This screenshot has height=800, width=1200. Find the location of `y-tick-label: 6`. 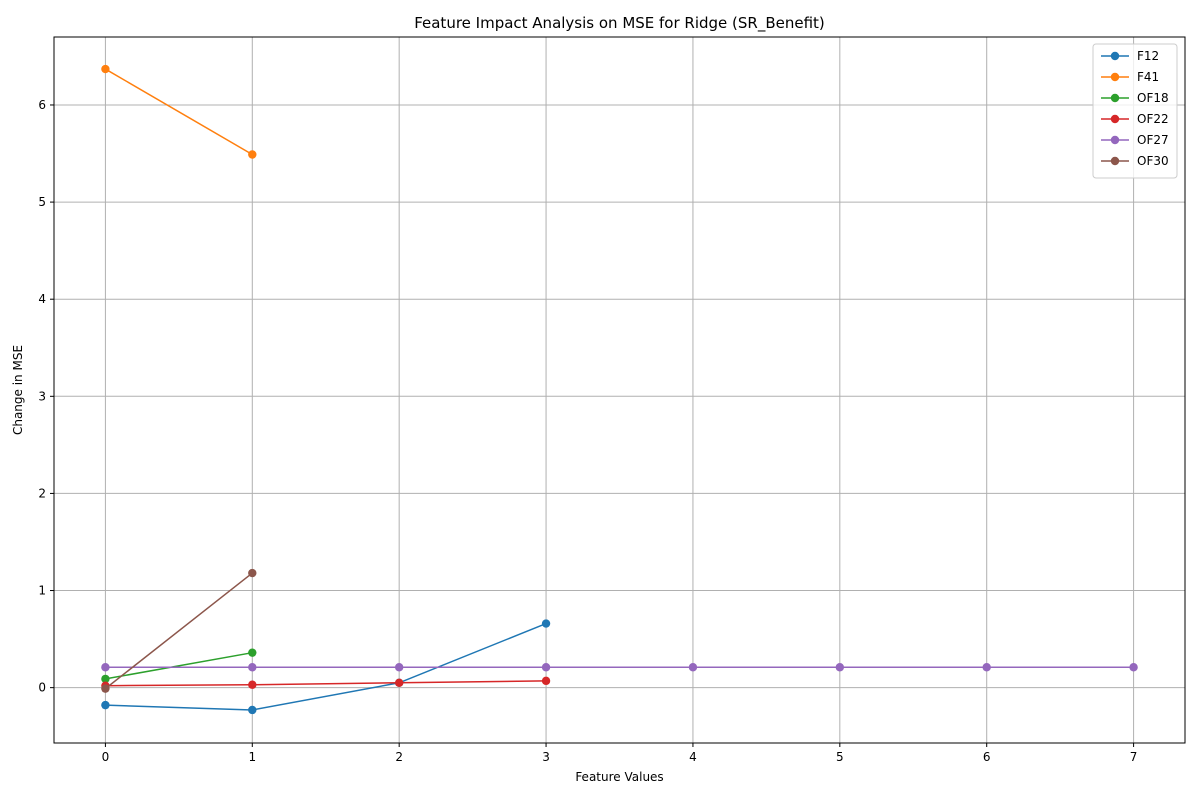

y-tick-label: 6 is located at coordinates (42, 105).